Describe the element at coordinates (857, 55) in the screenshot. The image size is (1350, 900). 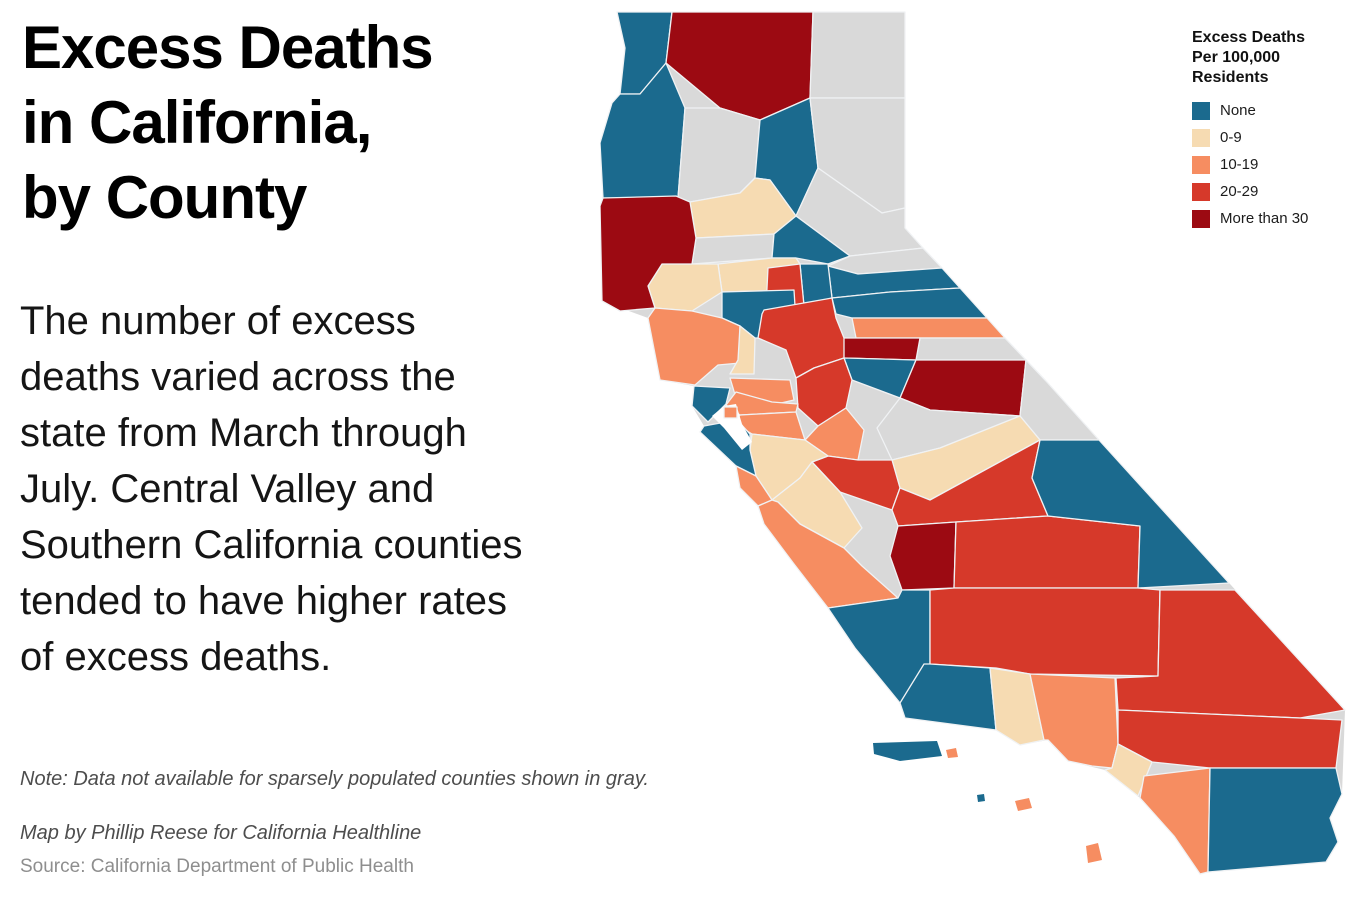
I see `county-modoc` at that location.